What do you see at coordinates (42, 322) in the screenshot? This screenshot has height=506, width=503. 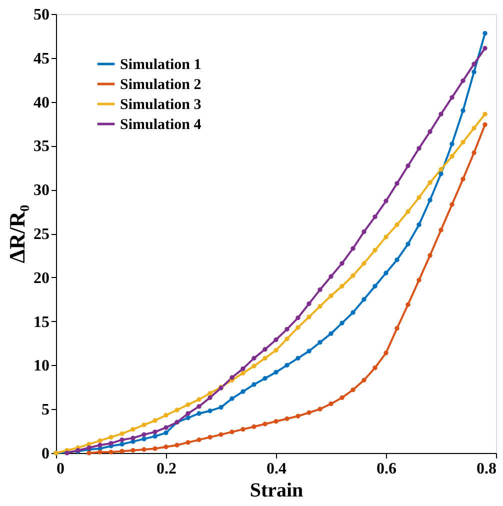 I see `y-tick-label: 15` at bounding box center [42, 322].